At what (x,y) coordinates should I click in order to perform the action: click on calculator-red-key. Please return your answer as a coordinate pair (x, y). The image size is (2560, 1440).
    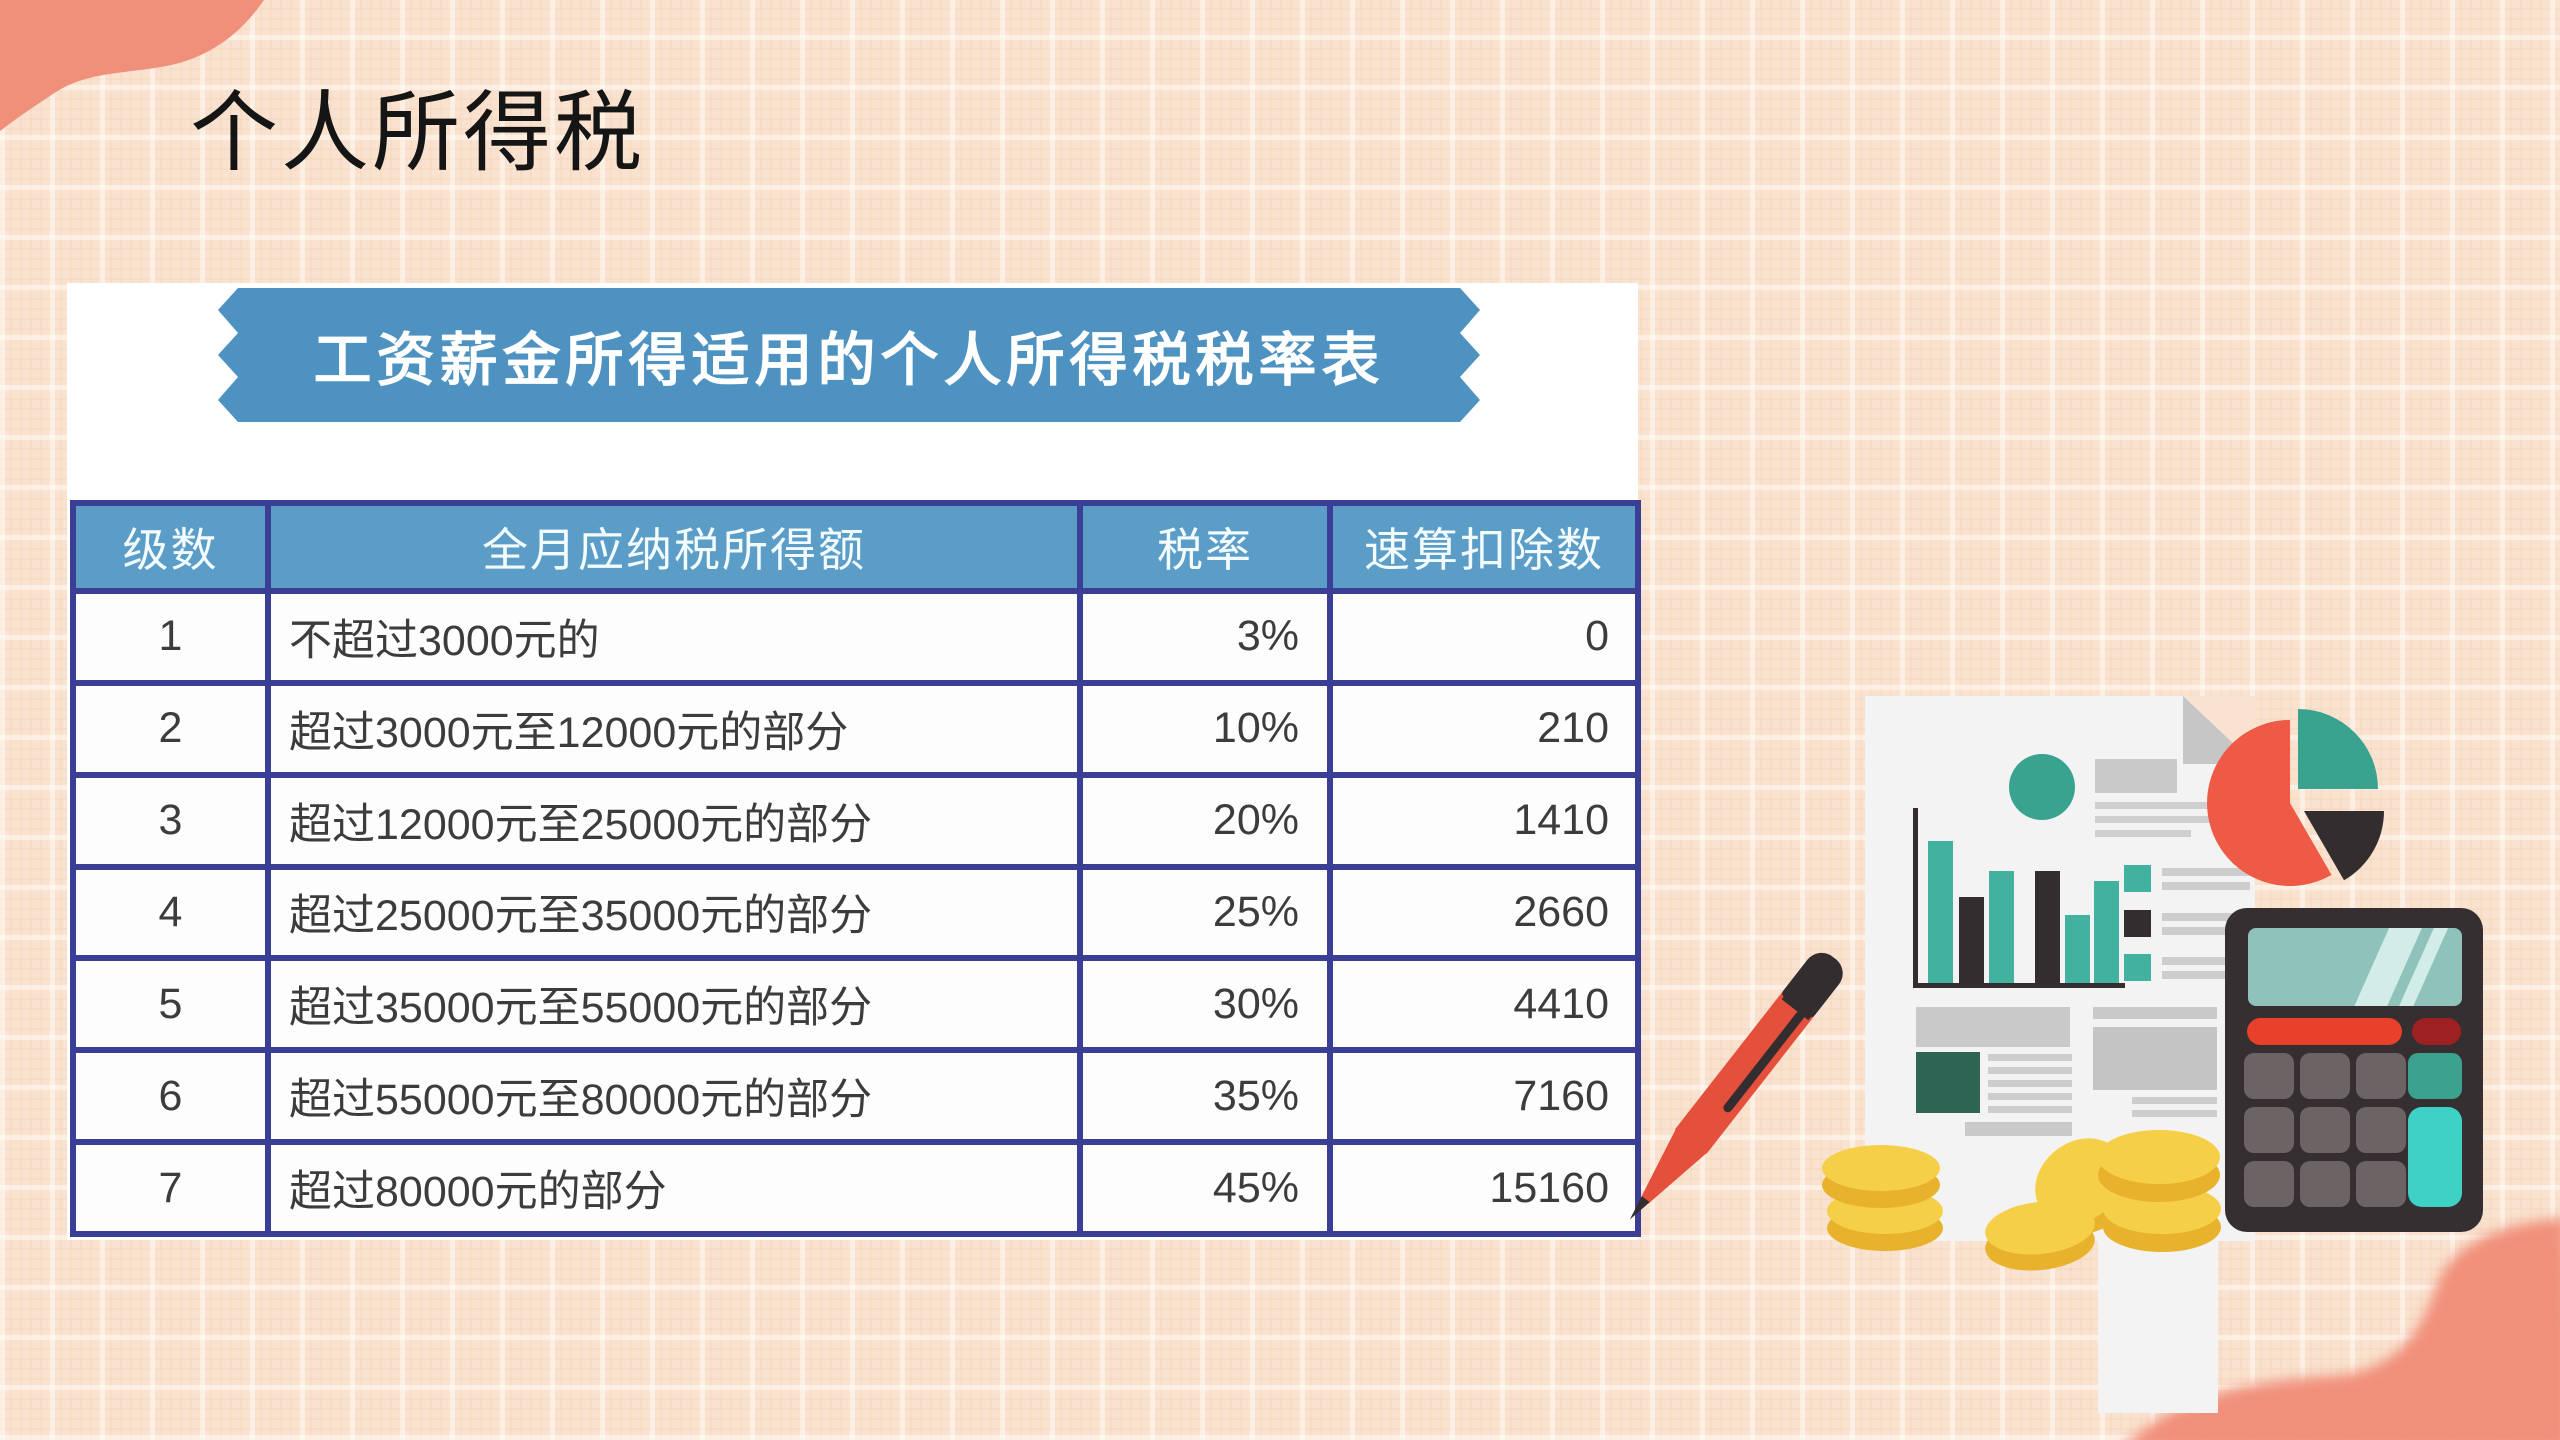
    Looking at the image, I should click on (2324, 1031).